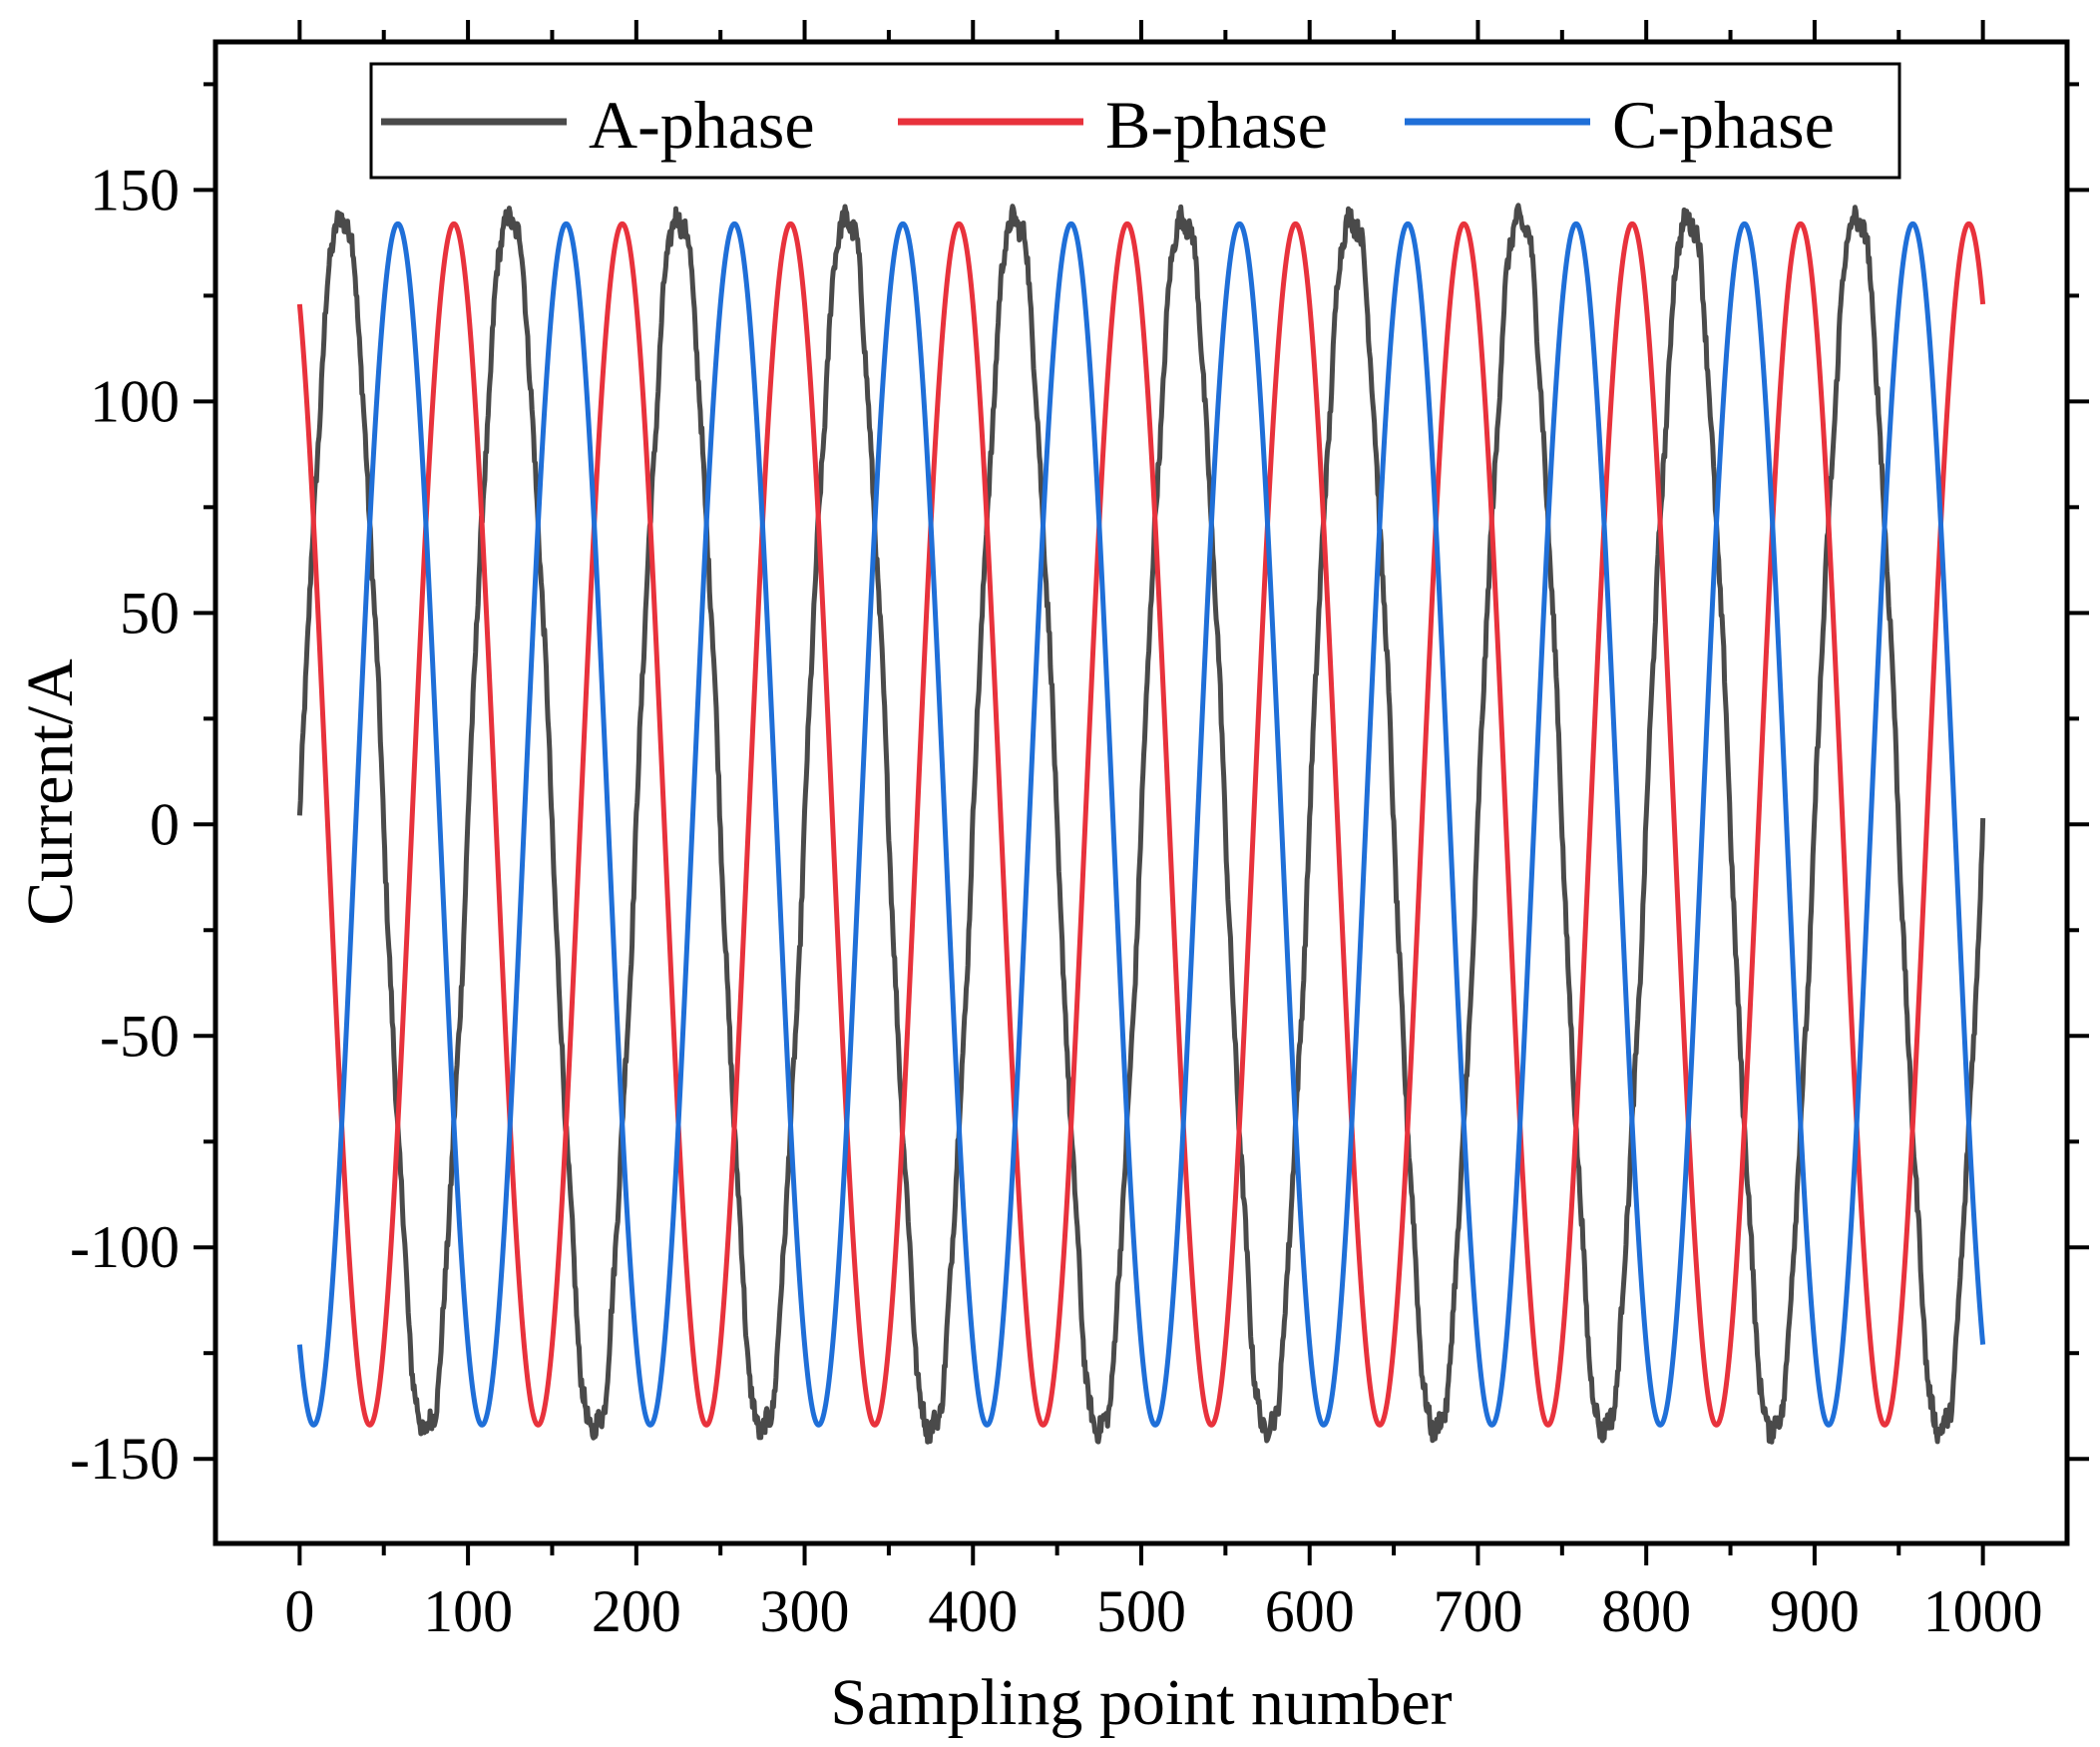  What do you see at coordinates (50, 792) in the screenshot?
I see `y-axis-title: Current/A` at bounding box center [50, 792].